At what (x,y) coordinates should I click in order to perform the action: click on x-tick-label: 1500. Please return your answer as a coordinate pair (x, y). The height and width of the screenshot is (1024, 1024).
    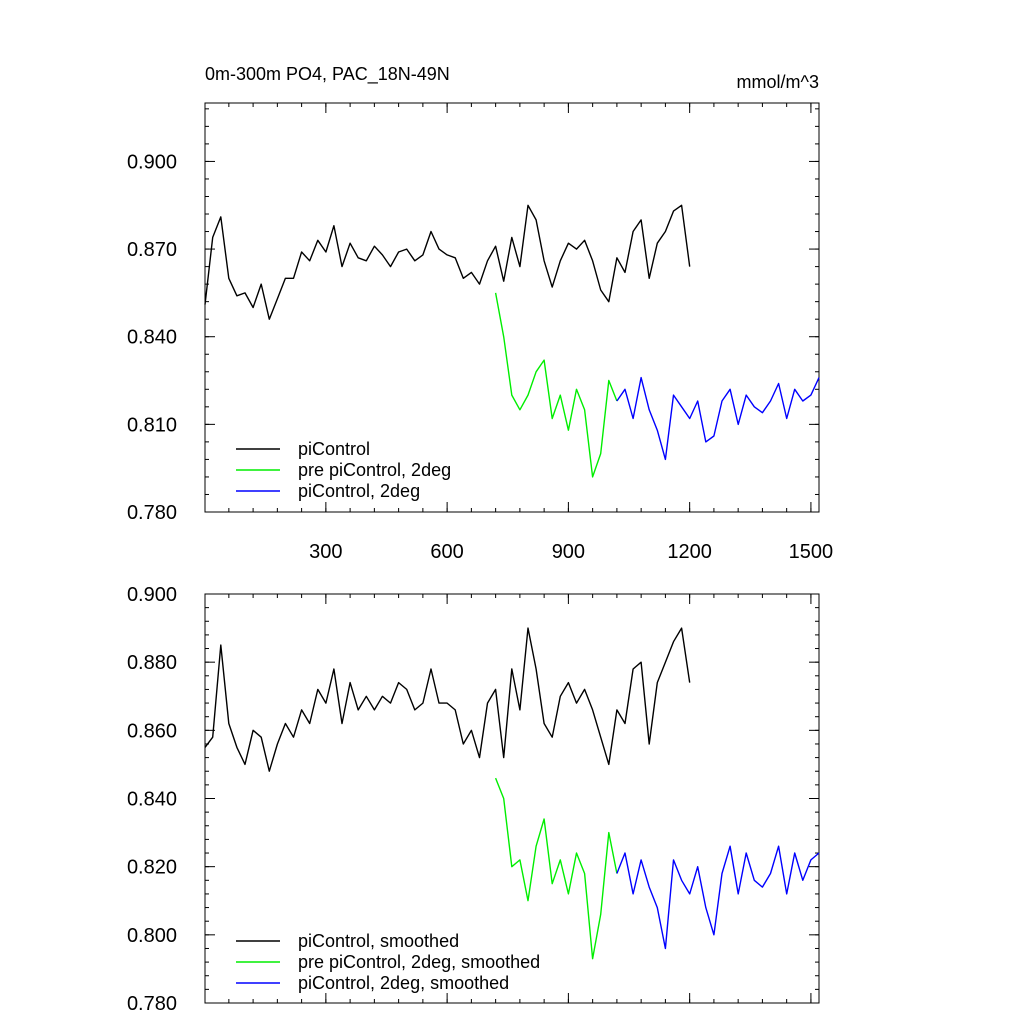
    Looking at the image, I should click on (811, 552).